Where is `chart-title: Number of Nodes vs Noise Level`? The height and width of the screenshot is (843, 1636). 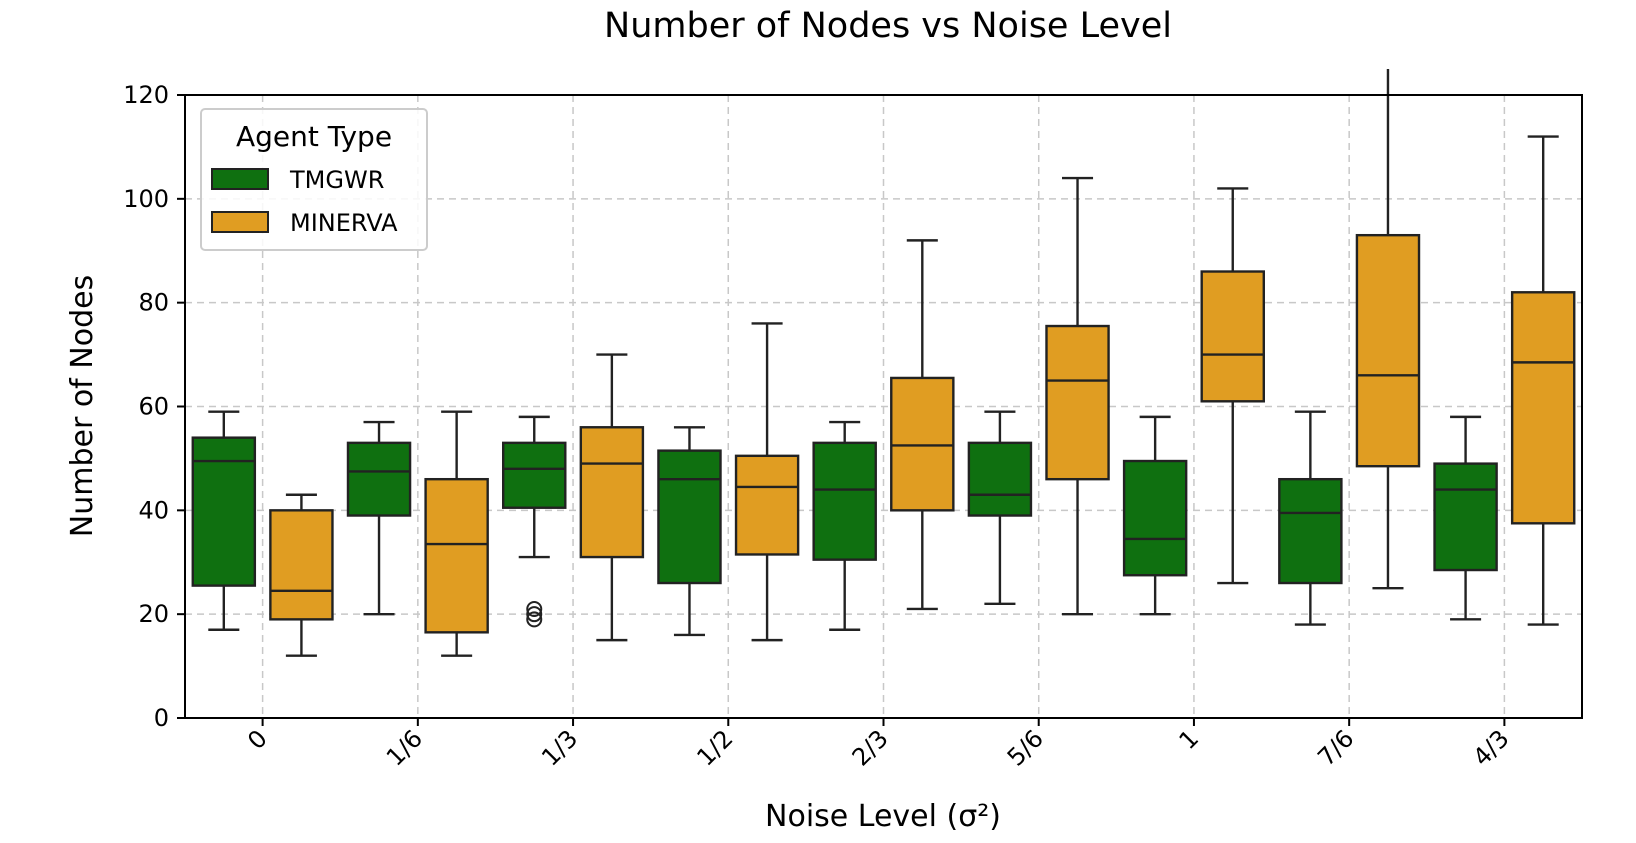
chart-title: Number of Nodes vs Noise Level is located at coordinates (888, 26).